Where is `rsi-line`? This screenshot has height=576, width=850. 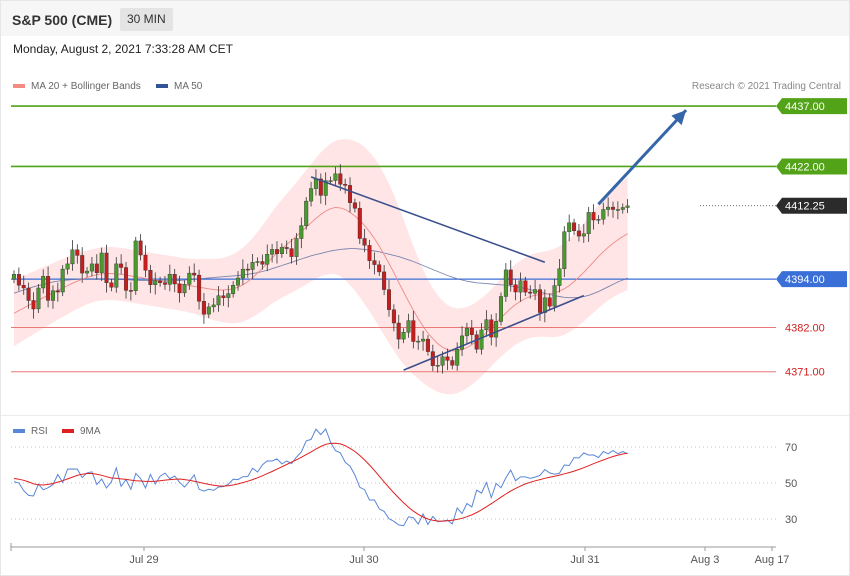 rsi-line is located at coordinates (320, 477).